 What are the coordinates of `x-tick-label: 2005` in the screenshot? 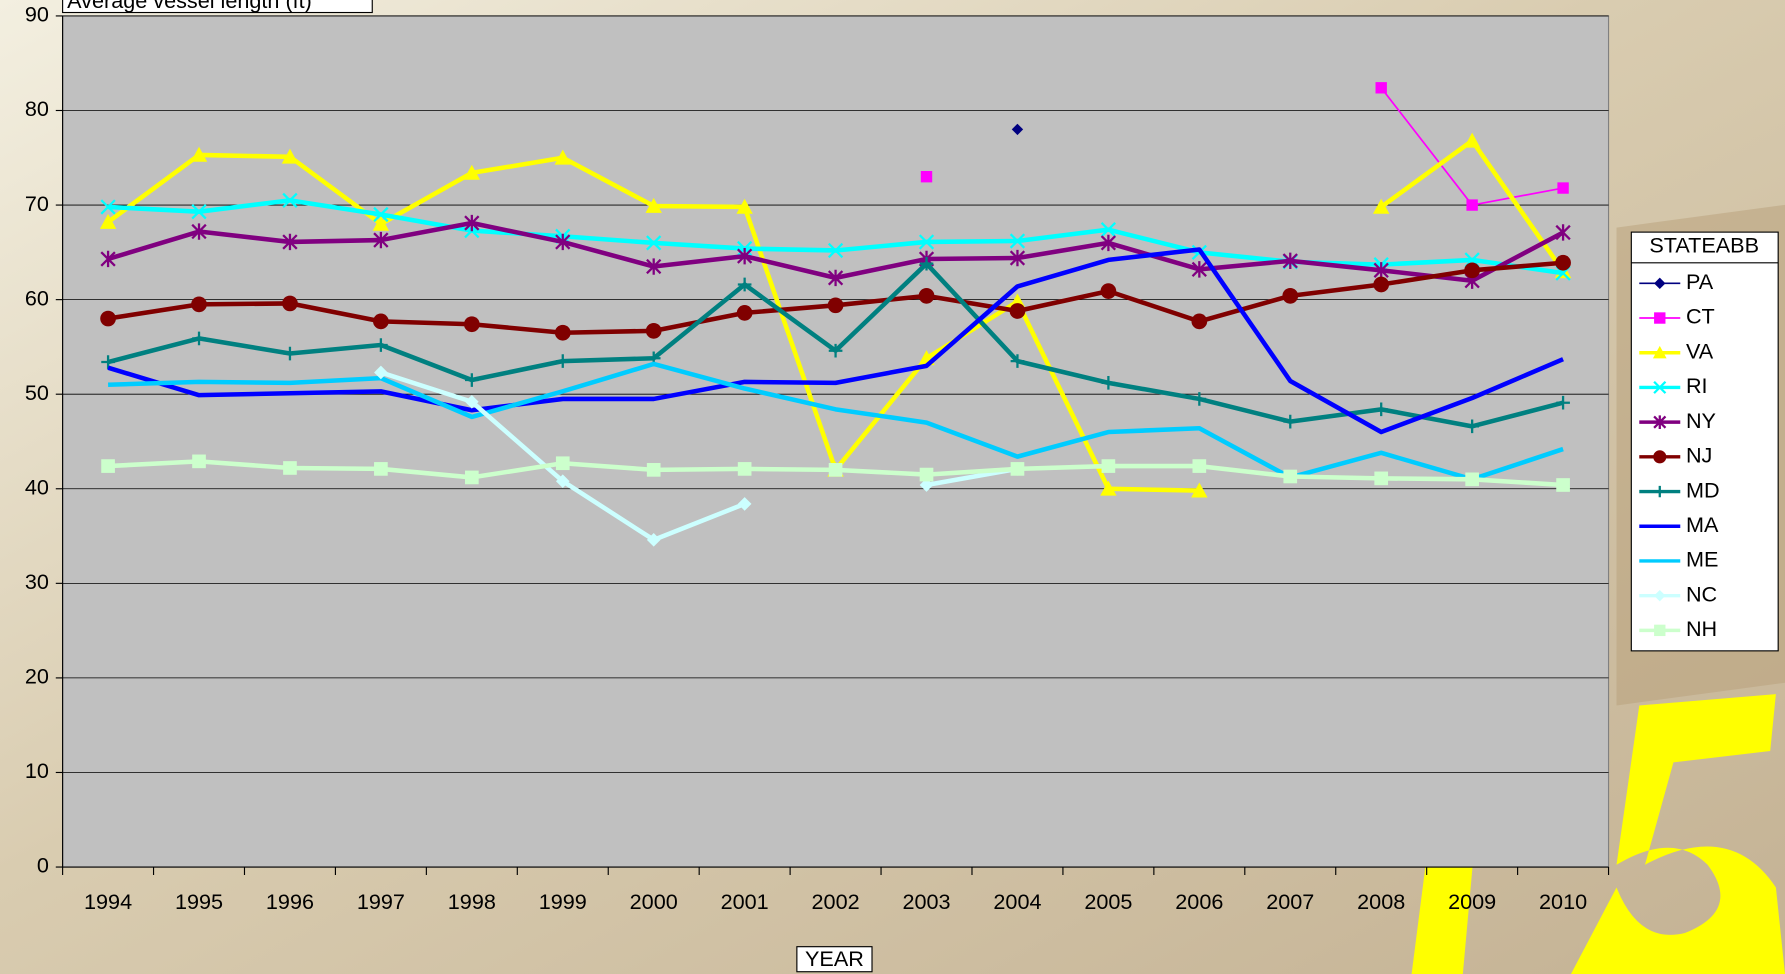 It's located at (1108, 901).